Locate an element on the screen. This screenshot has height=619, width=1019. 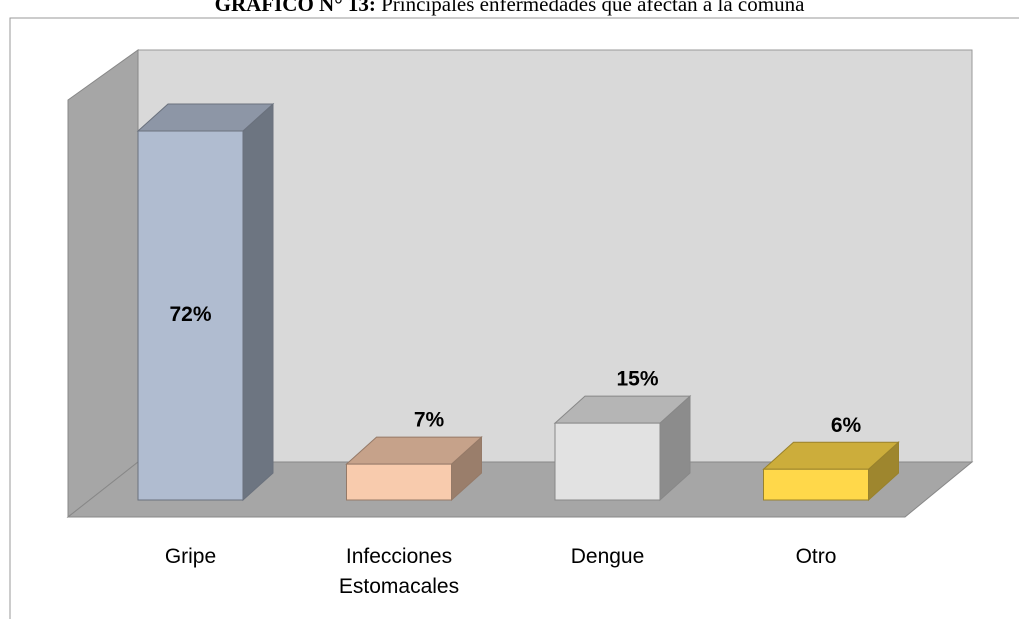
x-tick-label: Otro is located at coordinates (816, 556).